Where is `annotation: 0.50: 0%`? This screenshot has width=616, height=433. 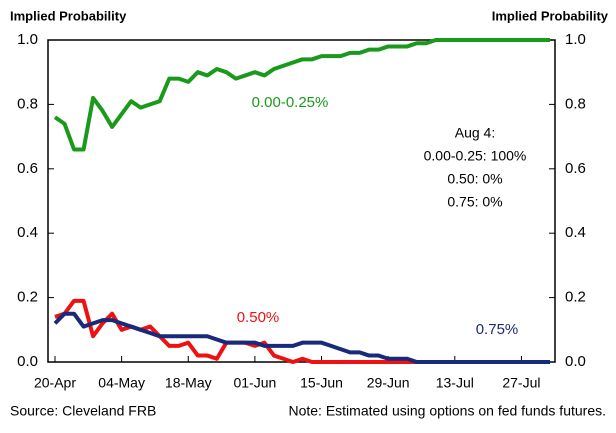
annotation: 0.50: 0% is located at coordinates (474, 179).